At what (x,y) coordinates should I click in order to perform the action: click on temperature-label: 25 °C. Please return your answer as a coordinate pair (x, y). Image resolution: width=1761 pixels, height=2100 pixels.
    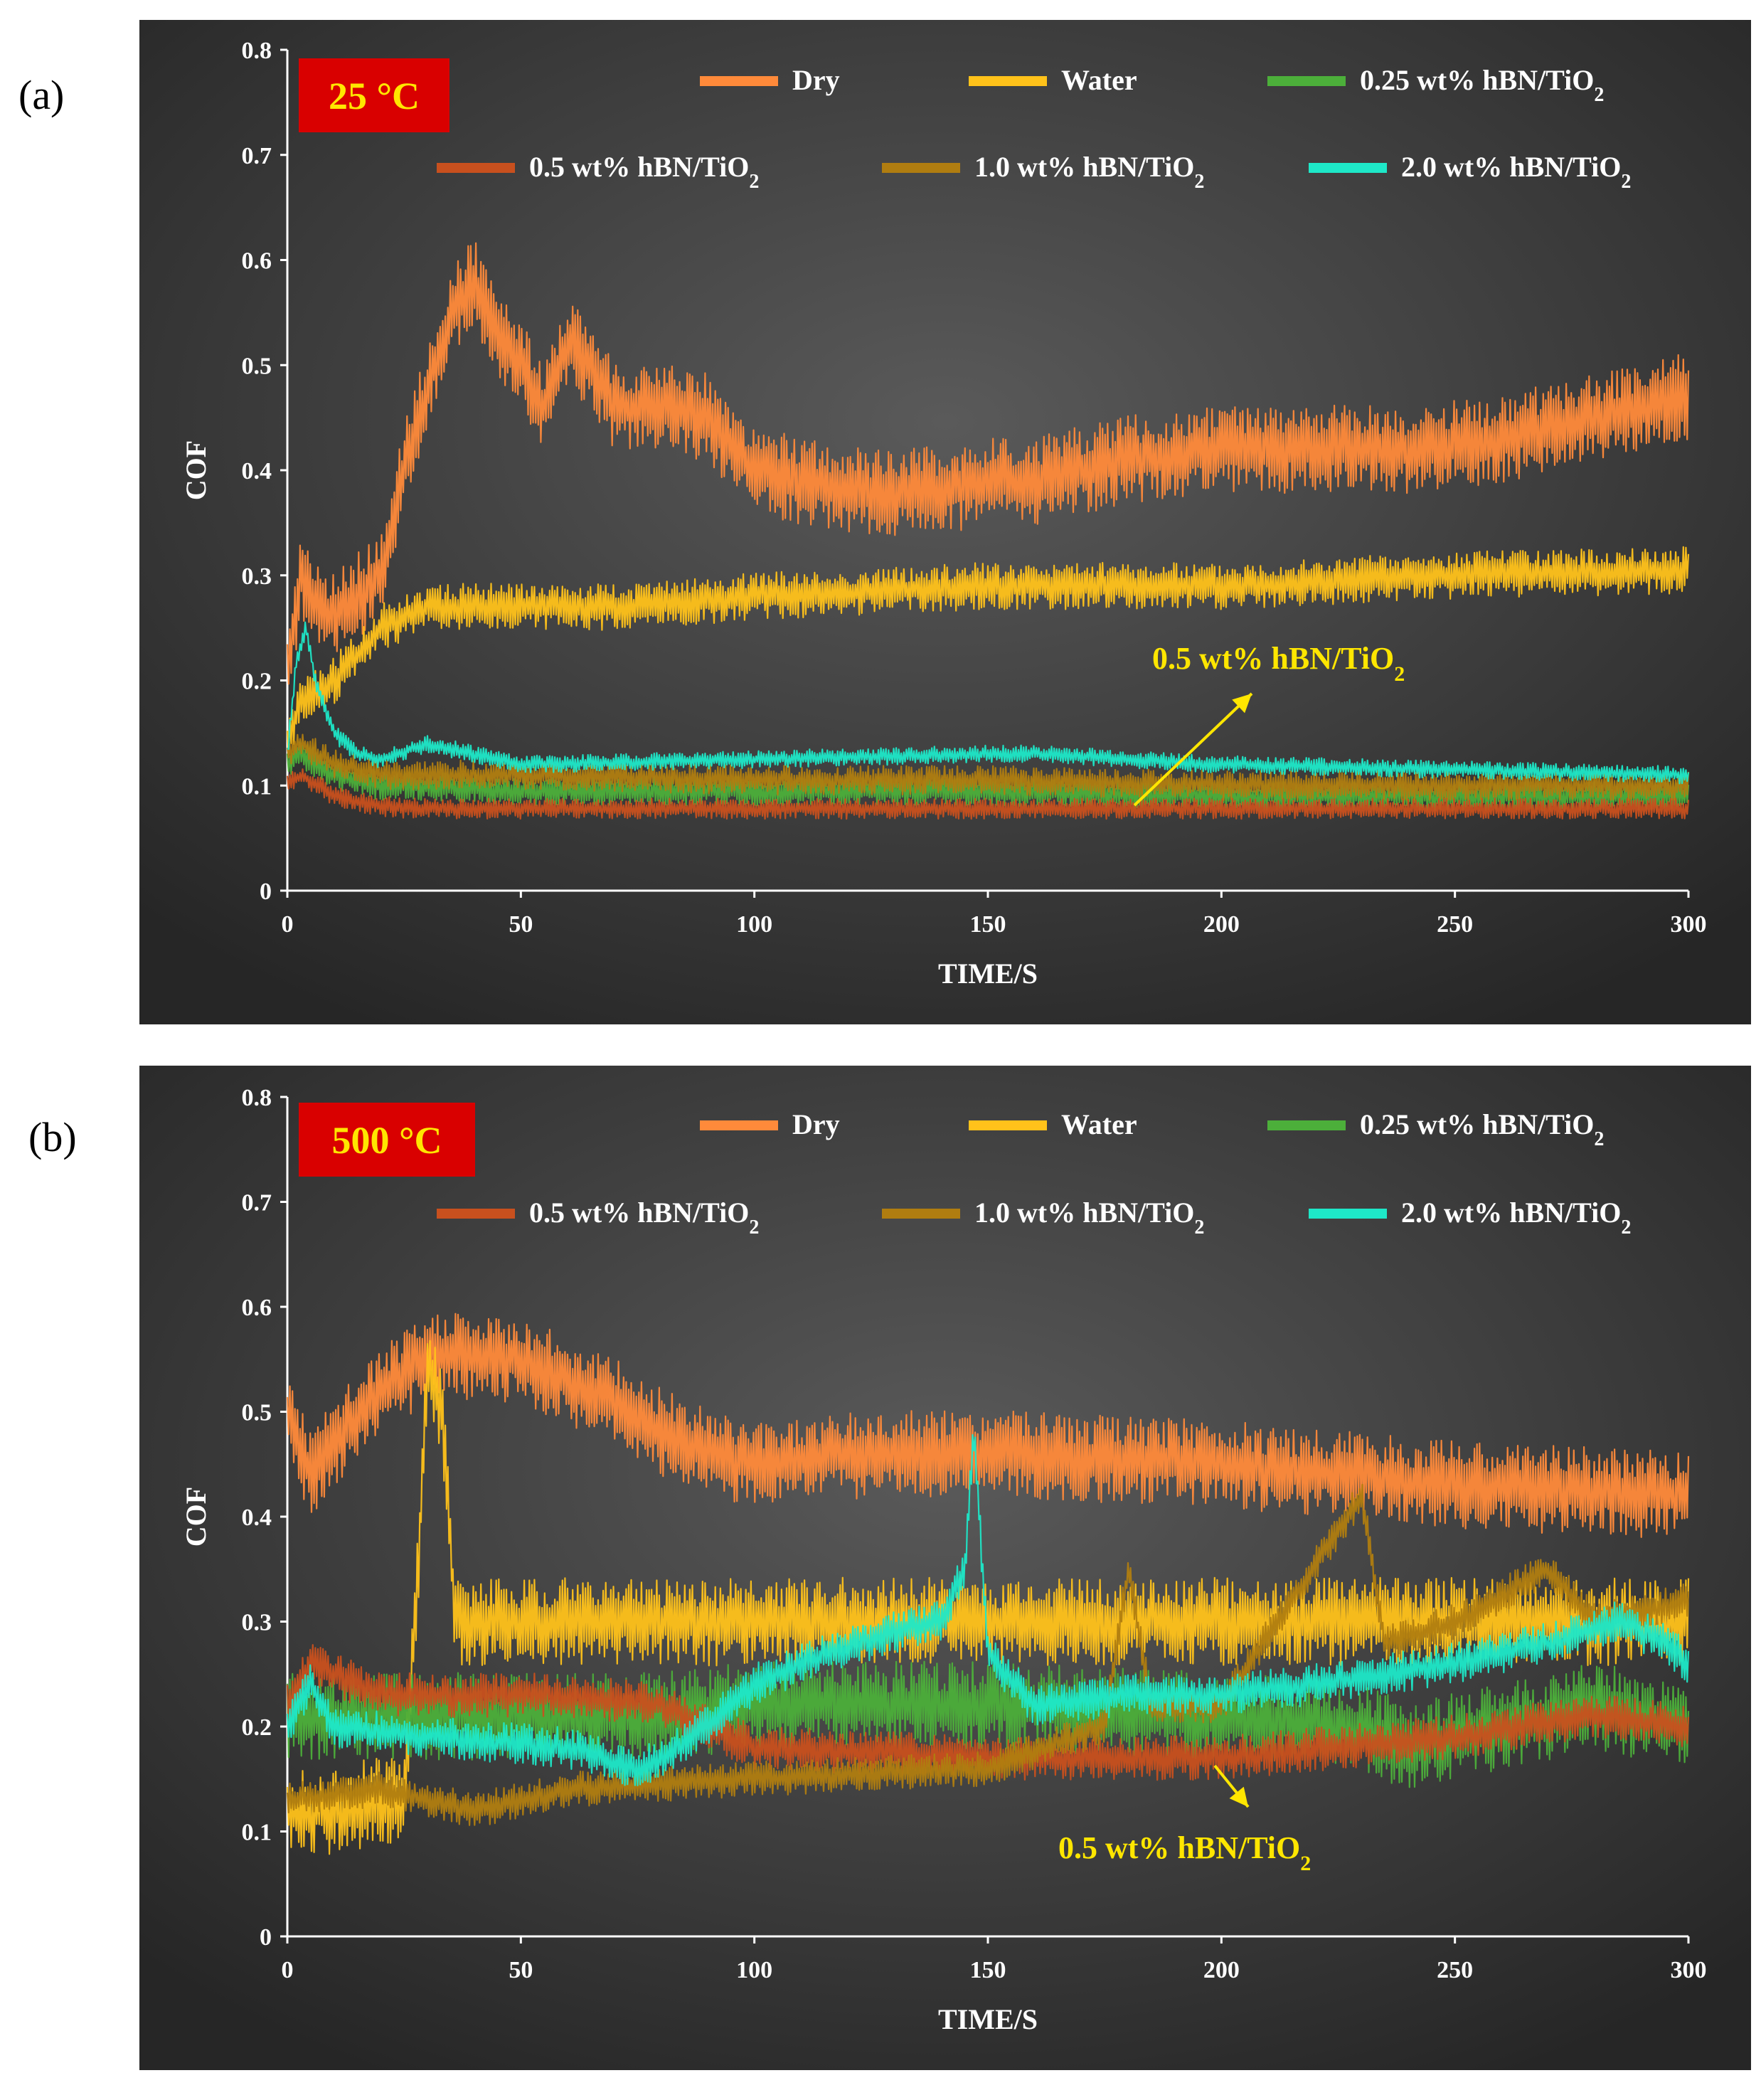
    Looking at the image, I should click on (374, 96).